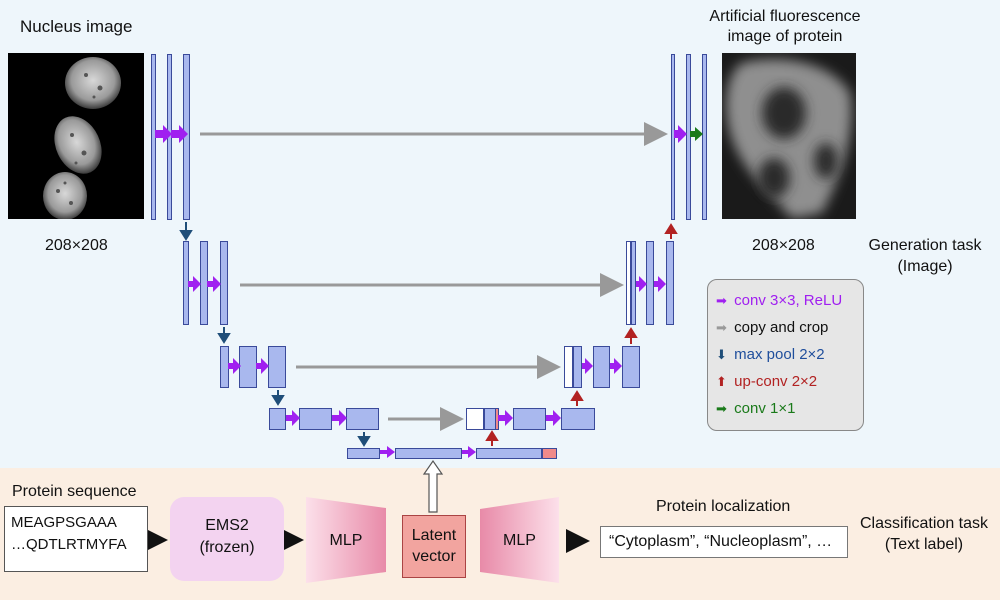 The width and height of the screenshot is (1000, 600). What do you see at coordinates (788, 300) in the screenshot?
I see `legend-label: conv 3×3, ReLU` at bounding box center [788, 300].